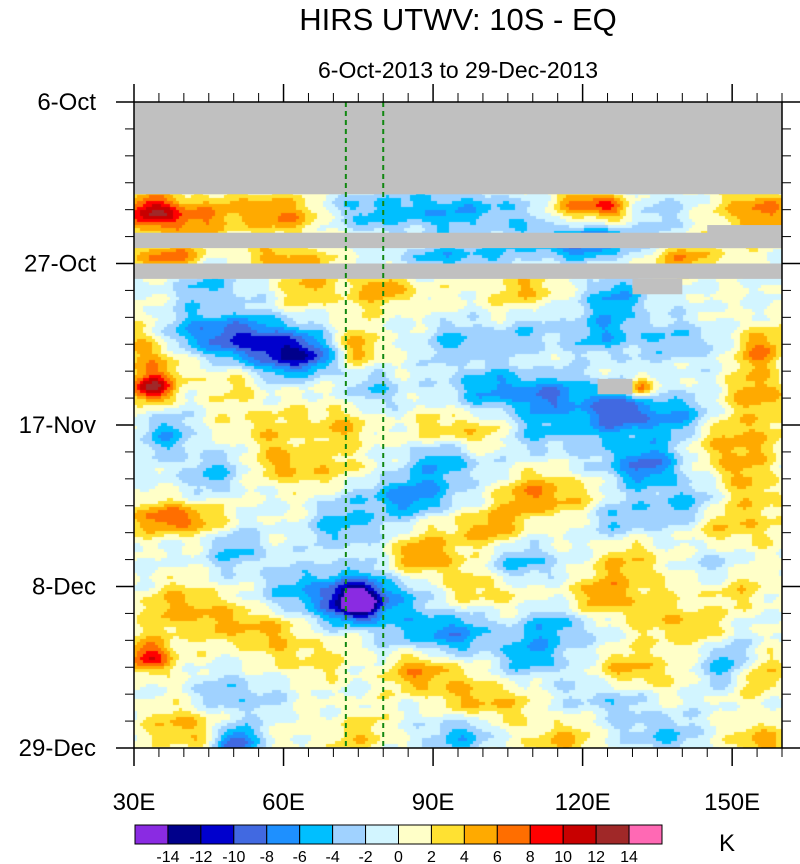 The image size is (800, 864). I want to click on x-tick-label: 150E, so click(732, 802).